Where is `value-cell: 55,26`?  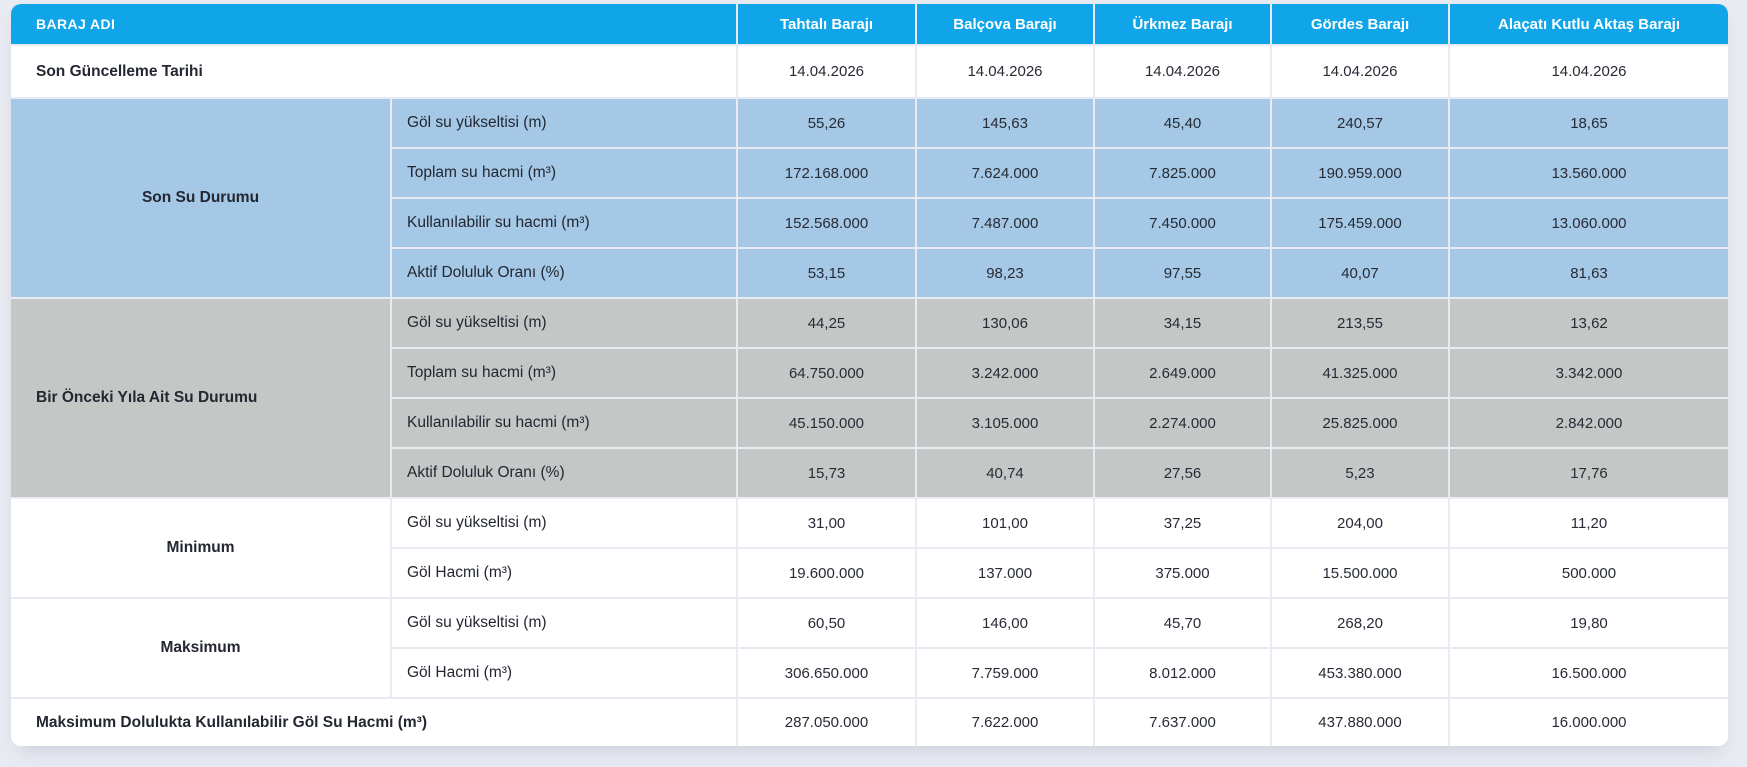 value-cell: 55,26 is located at coordinates (825, 122).